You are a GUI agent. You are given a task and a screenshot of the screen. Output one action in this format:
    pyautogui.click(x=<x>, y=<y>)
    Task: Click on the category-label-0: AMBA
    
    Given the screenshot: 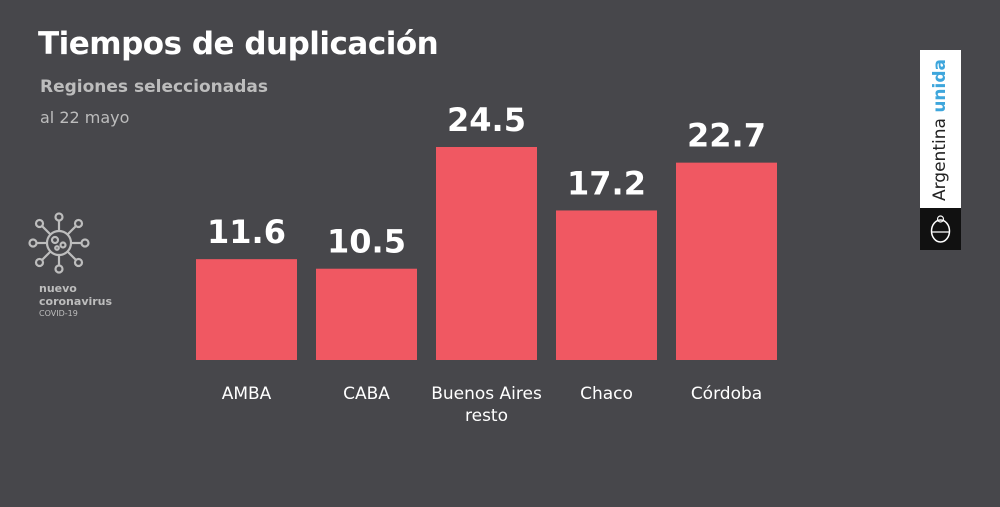 What is the action you would take?
    pyautogui.click(x=247, y=394)
    